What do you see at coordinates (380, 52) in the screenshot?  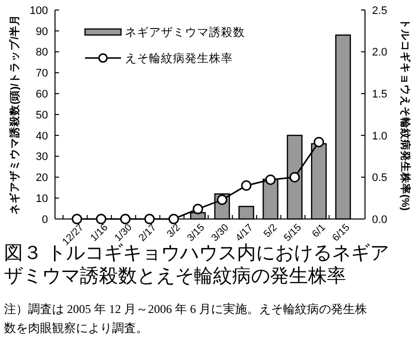 I see `y2-tick-label: 2.0` at bounding box center [380, 52].